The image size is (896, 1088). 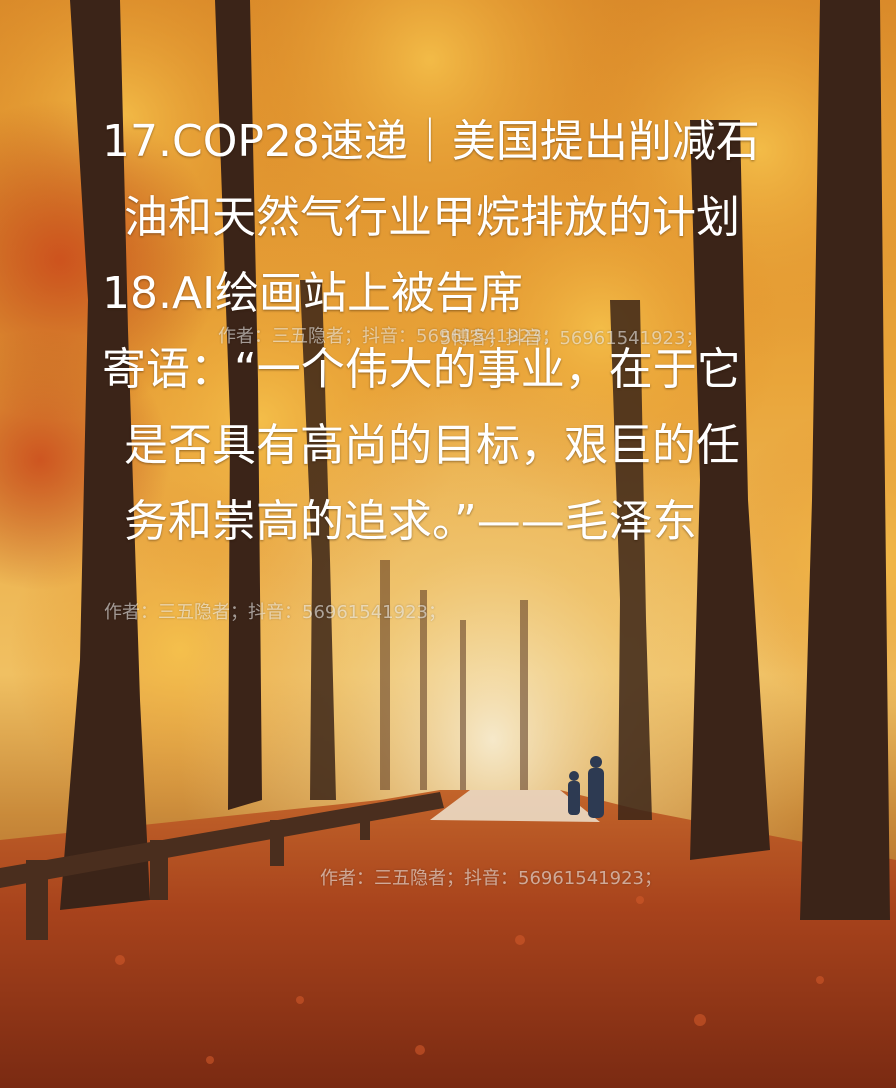 What do you see at coordinates (313, 293) in the screenshot?
I see `headline-item-18: 18.AI绘画站上被告席` at bounding box center [313, 293].